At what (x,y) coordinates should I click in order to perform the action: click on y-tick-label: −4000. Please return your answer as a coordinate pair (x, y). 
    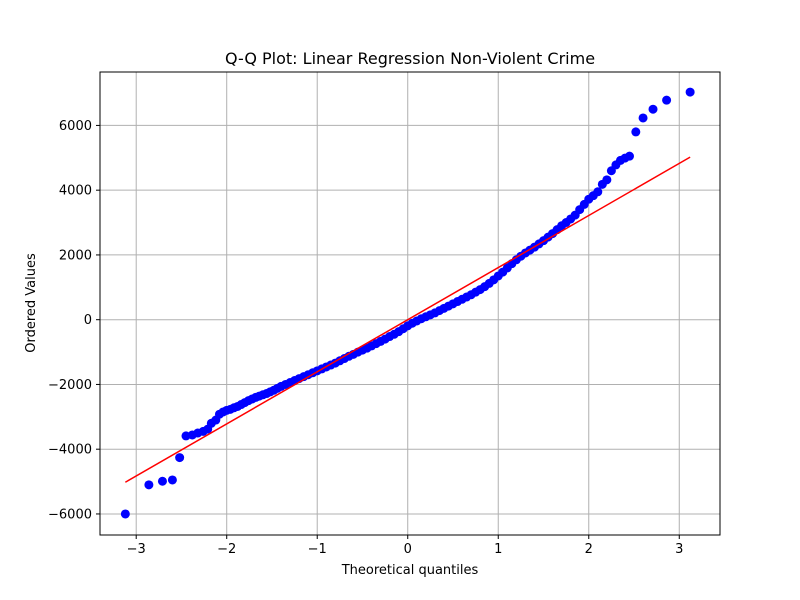
    Looking at the image, I should click on (70, 450).